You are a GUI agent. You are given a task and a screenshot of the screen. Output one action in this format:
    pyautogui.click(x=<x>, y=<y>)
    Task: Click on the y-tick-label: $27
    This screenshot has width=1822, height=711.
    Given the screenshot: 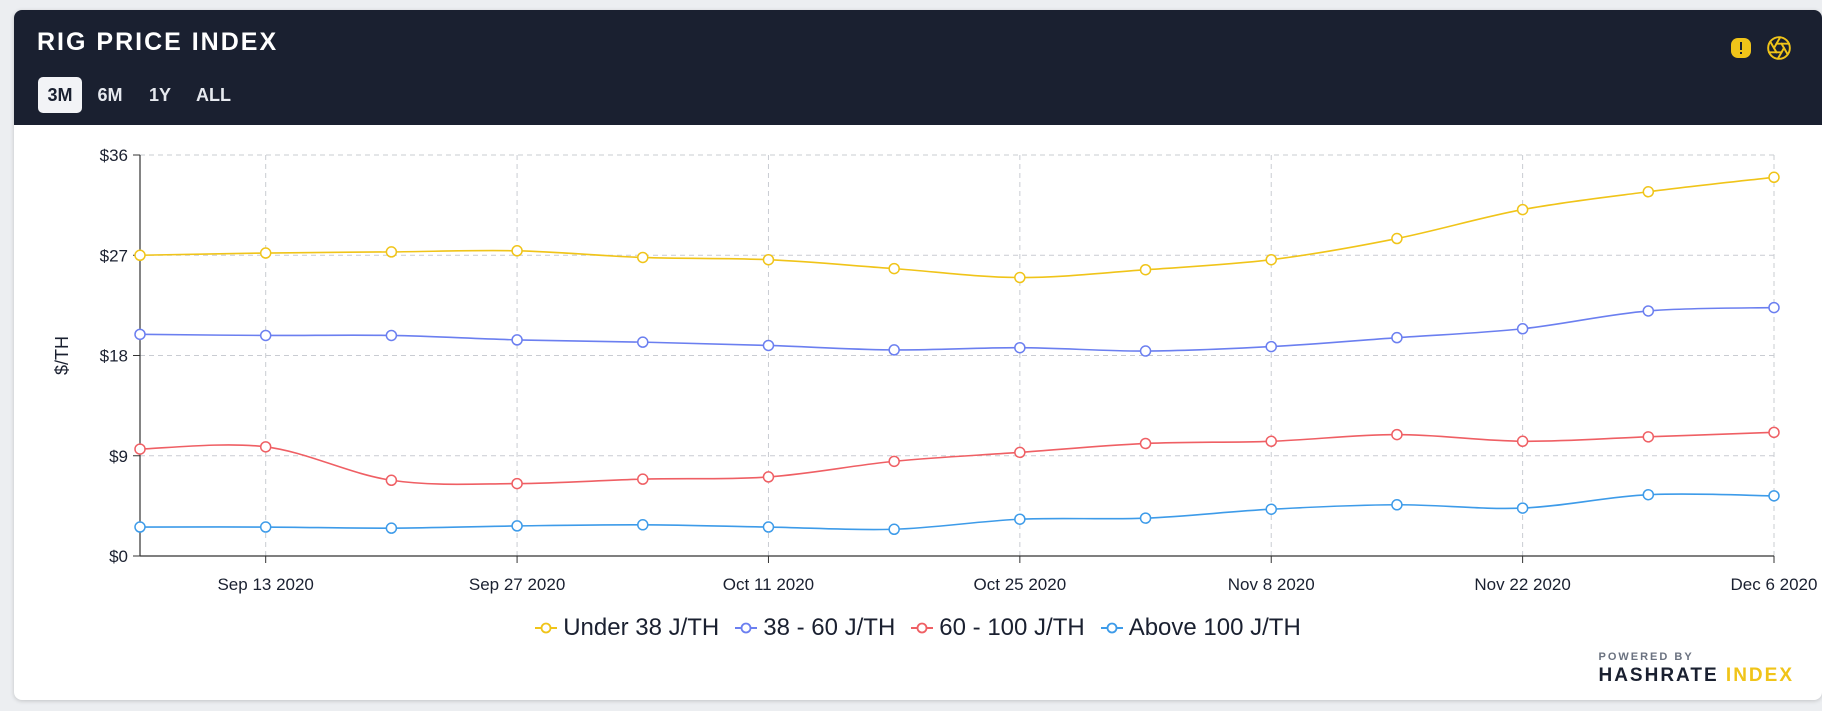 What is the action you would take?
    pyautogui.click(x=114, y=255)
    